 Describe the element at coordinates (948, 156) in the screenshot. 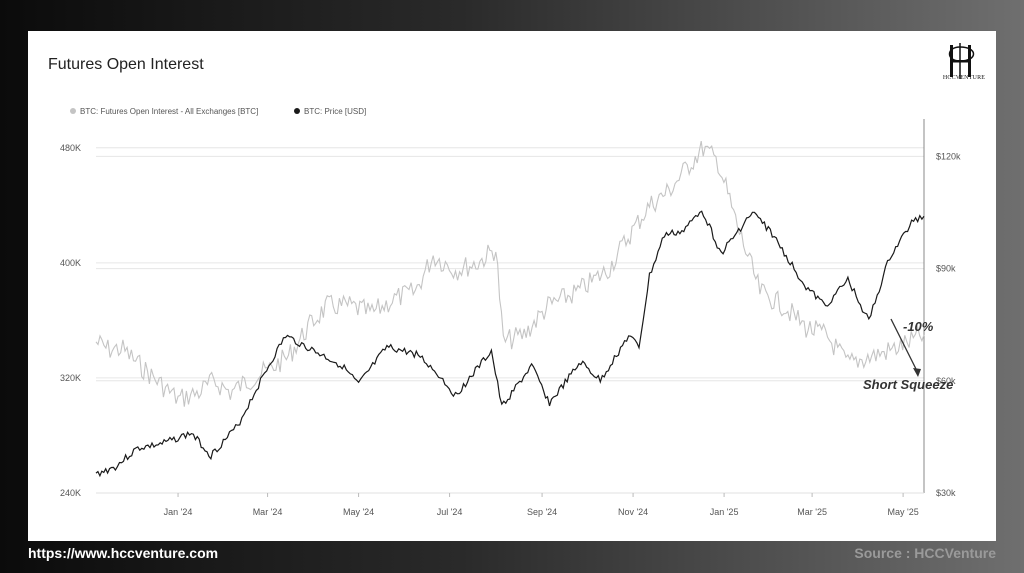

I see `y-right-tick-label: $120k` at that location.